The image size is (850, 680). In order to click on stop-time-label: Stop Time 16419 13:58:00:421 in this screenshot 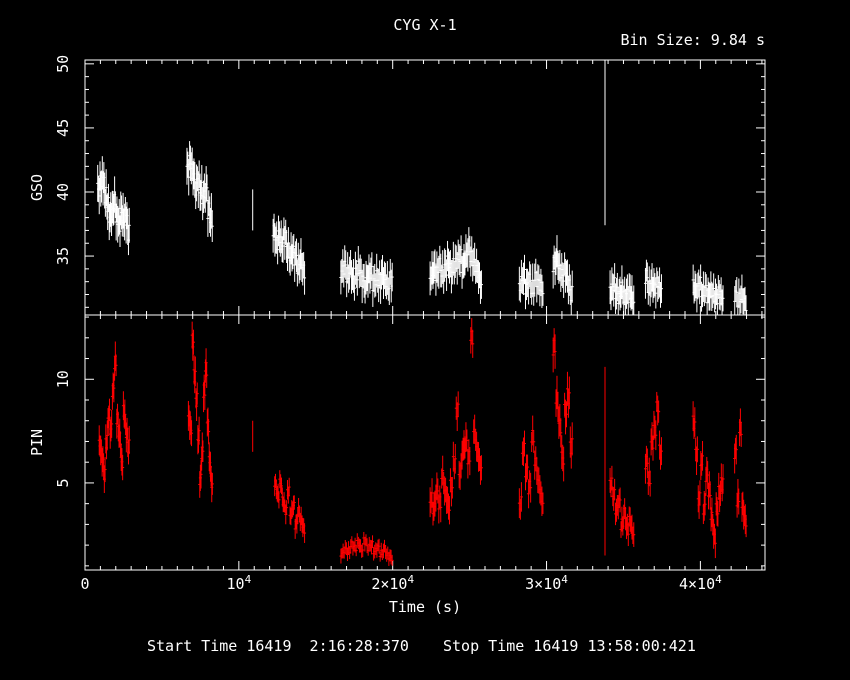, I will do `click(569, 646)`.